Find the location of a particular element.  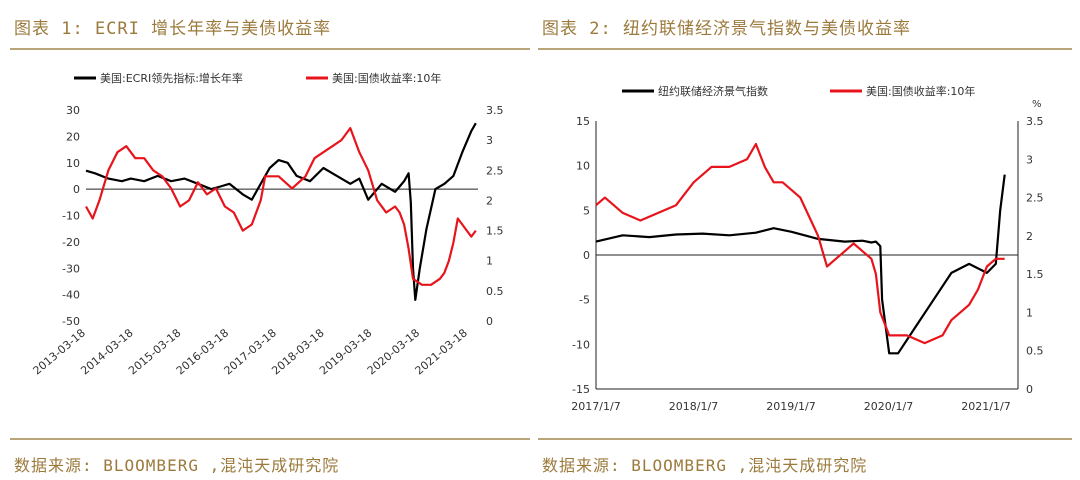

chart2-right-tick-label: 2.5 is located at coordinates (1035, 198).